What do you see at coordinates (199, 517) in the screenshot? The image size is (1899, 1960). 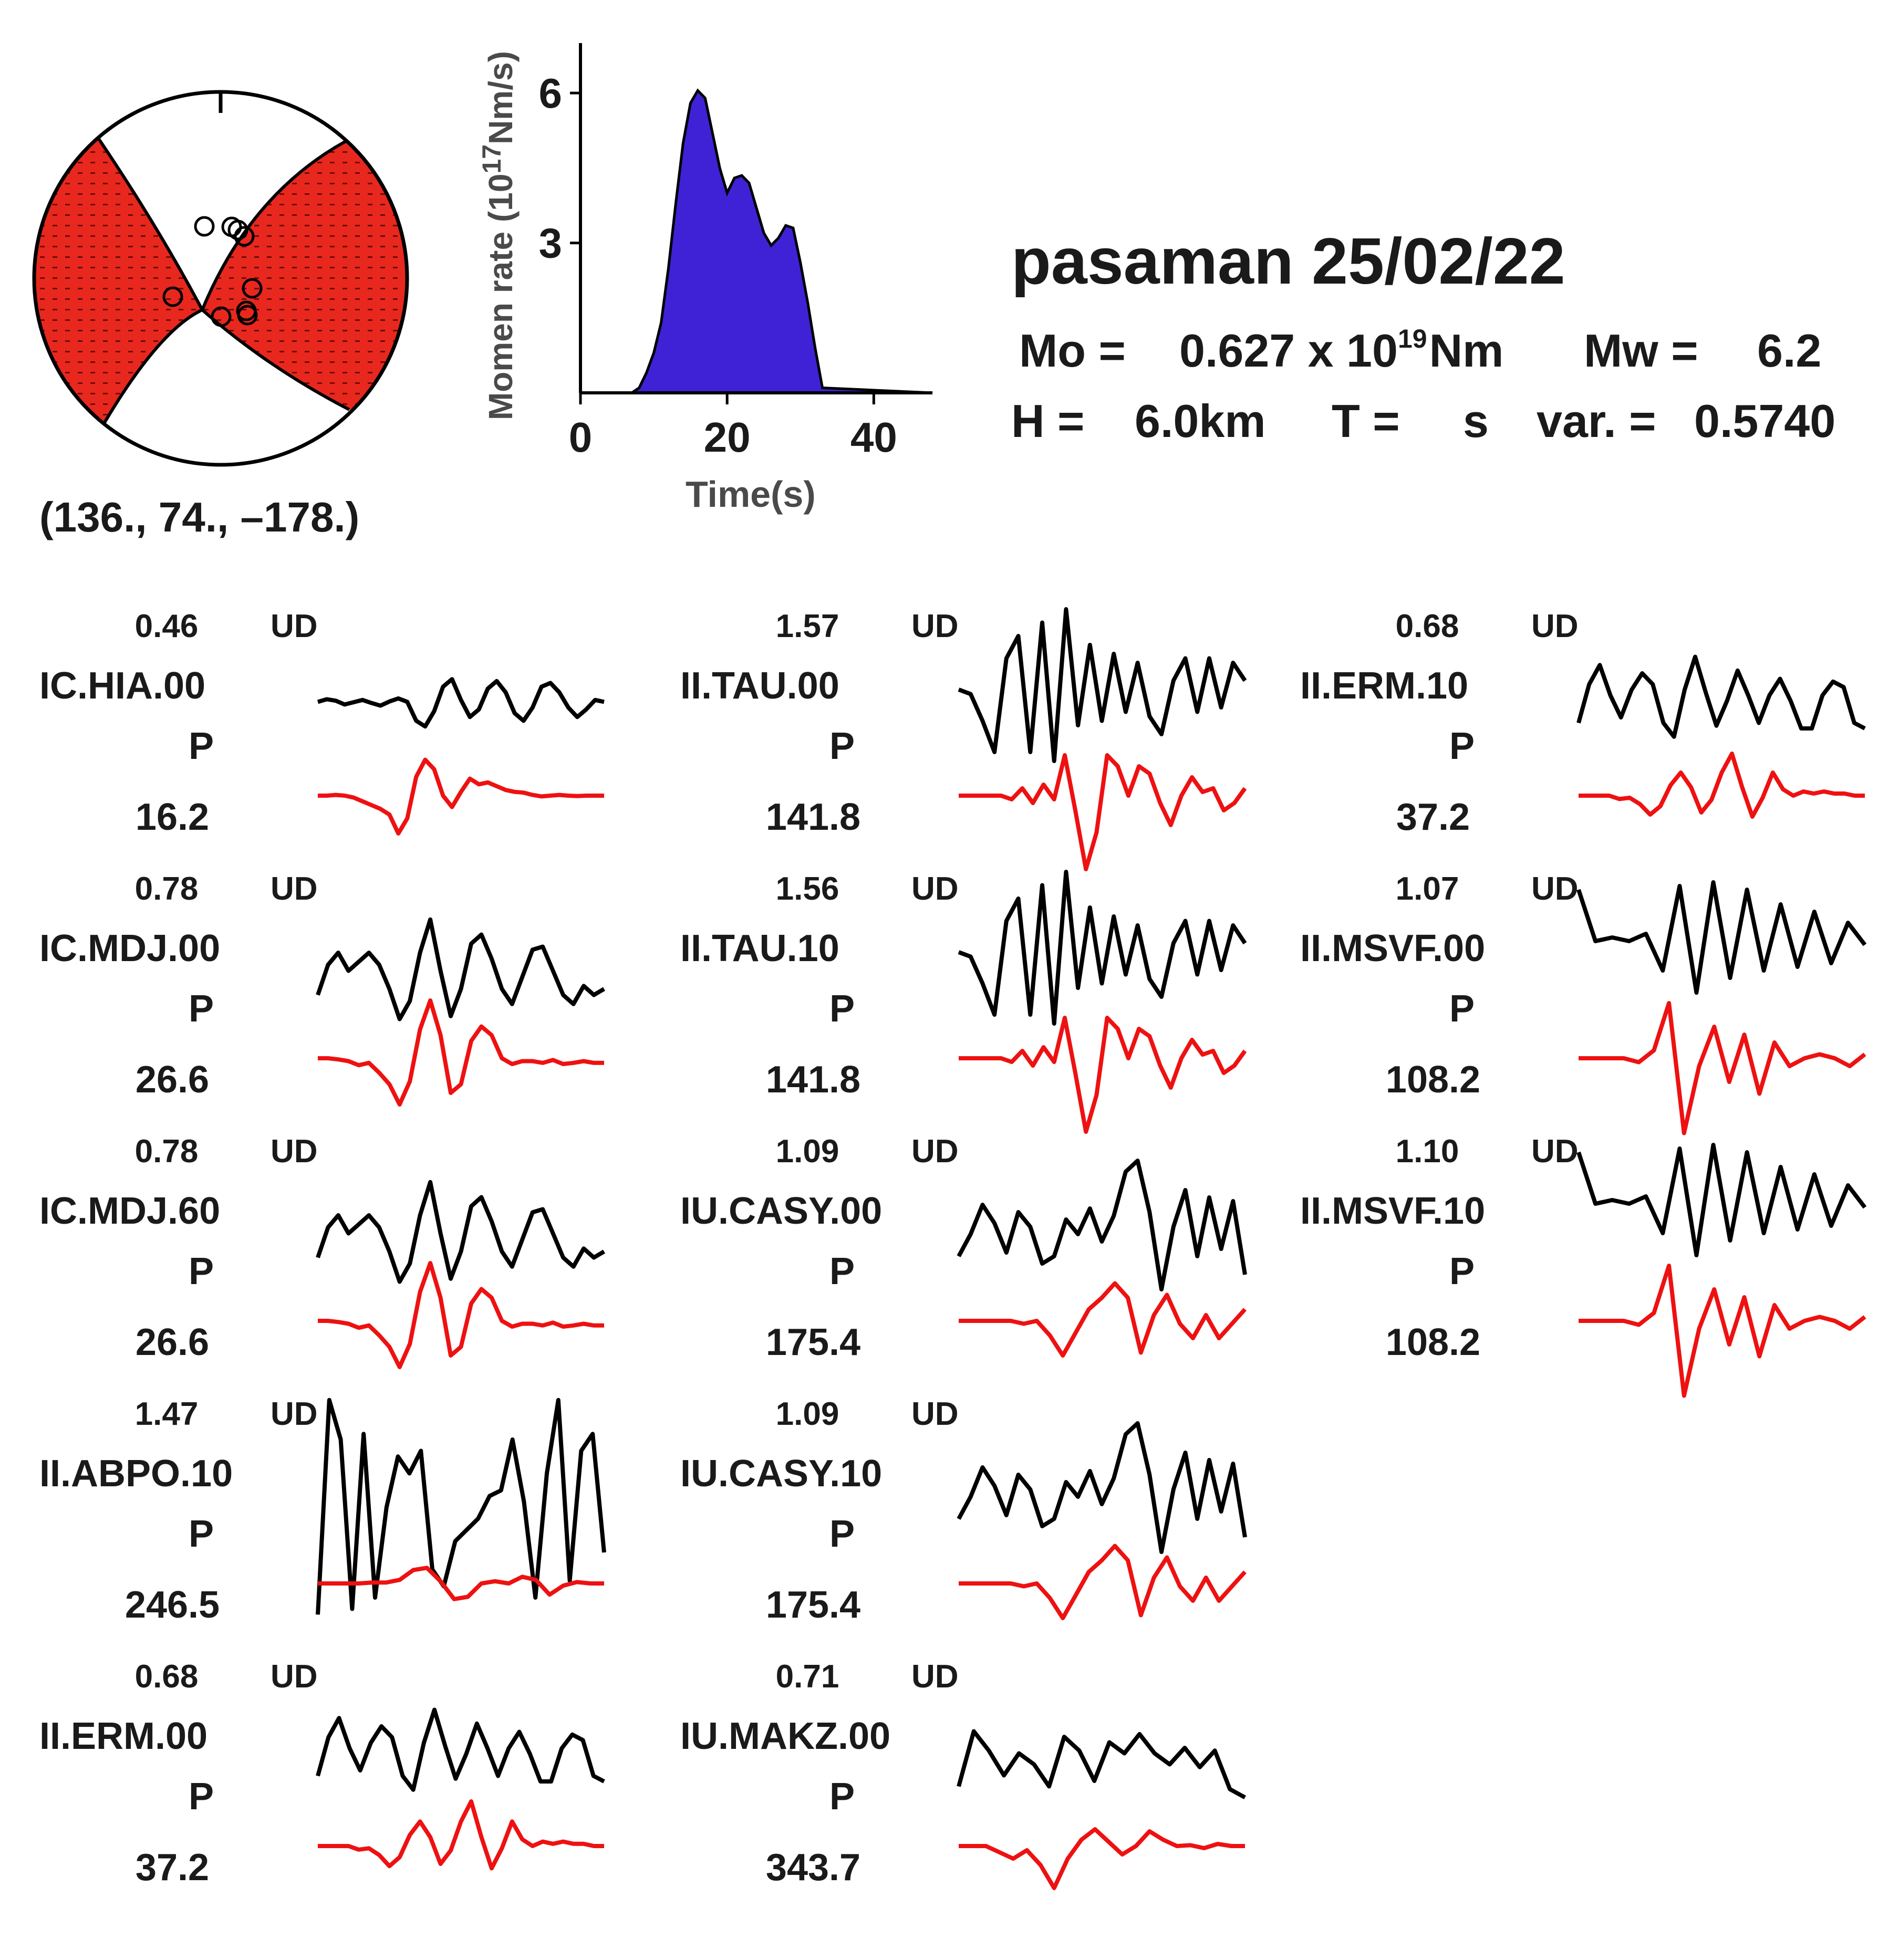 I see `focal-mechanism-label: (136., 74., –178.)` at bounding box center [199, 517].